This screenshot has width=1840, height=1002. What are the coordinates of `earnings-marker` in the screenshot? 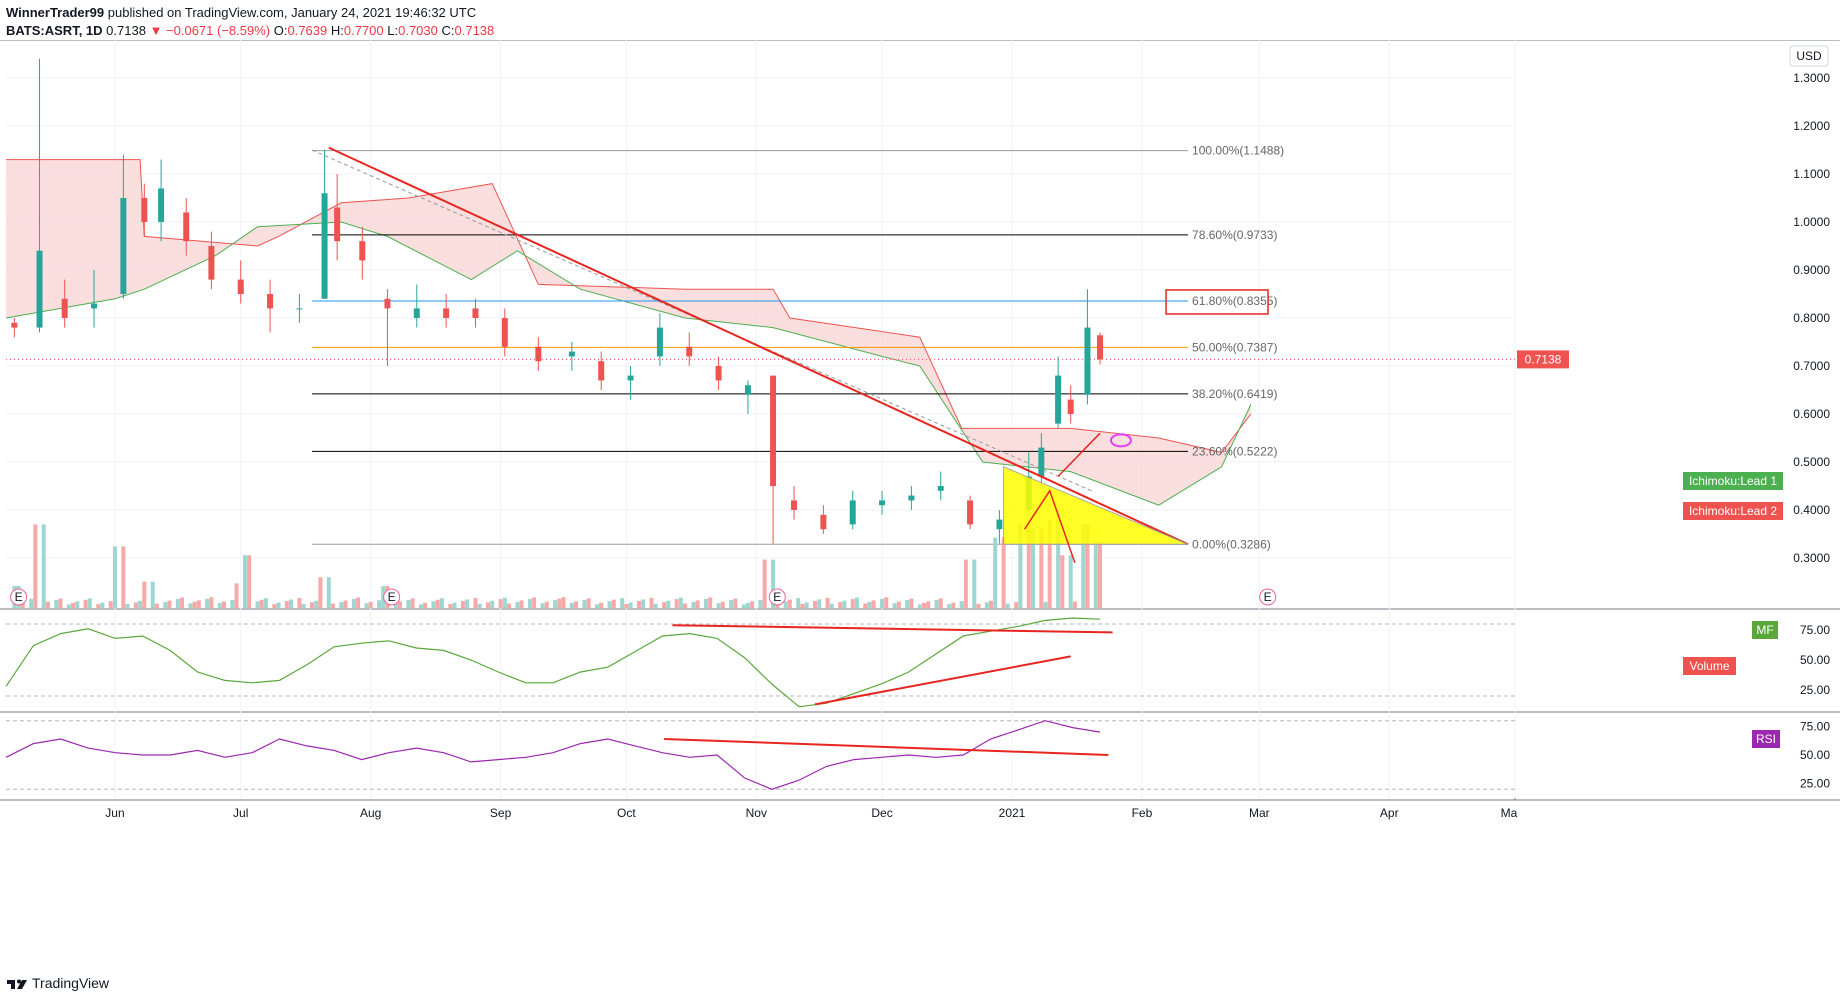 It's located at (19, 597).